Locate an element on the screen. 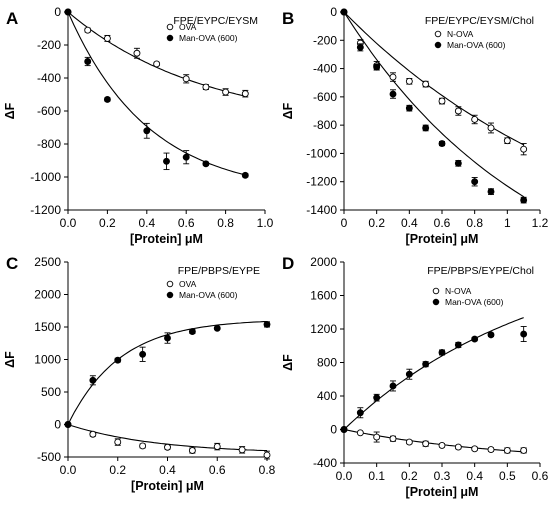 This screenshot has height=506, width=550. y-tick-label: -400 is located at coordinates (325, 463).